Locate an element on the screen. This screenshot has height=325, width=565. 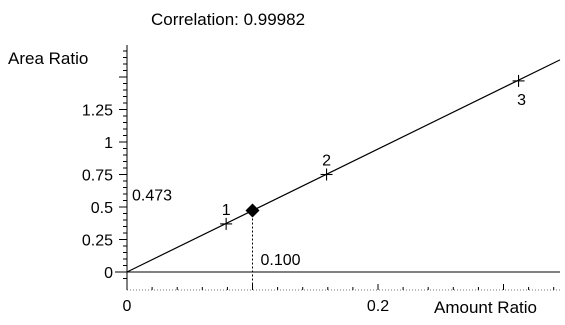
y-tick-label: 0.5 is located at coordinates (102, 208).